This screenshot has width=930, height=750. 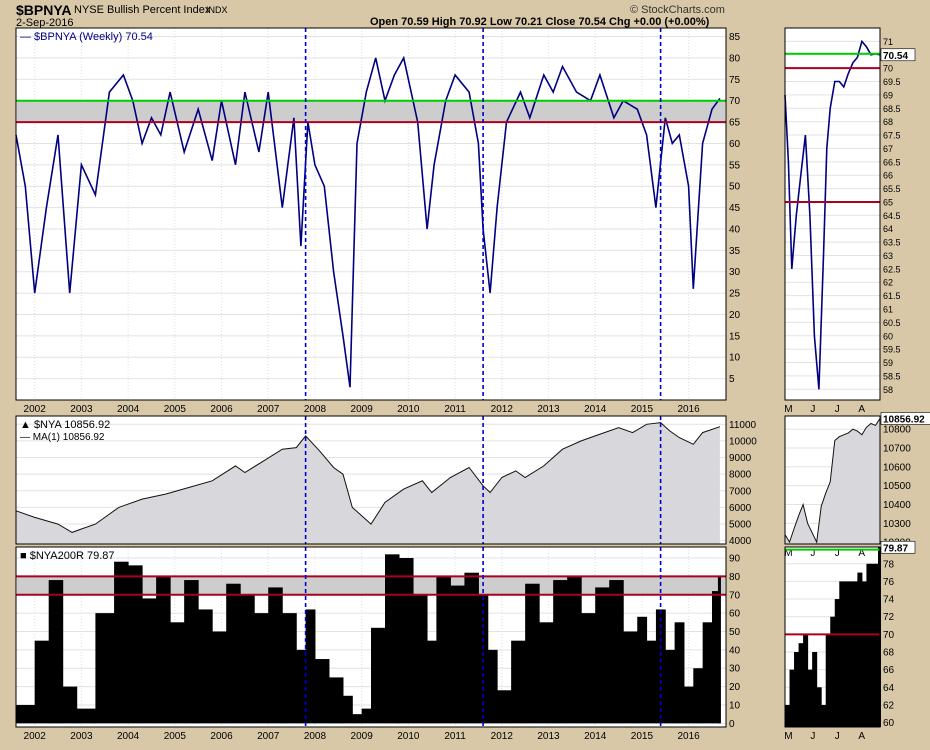 I want to click on panel-6-ytick-label: 68, so click(x=889, y=653).